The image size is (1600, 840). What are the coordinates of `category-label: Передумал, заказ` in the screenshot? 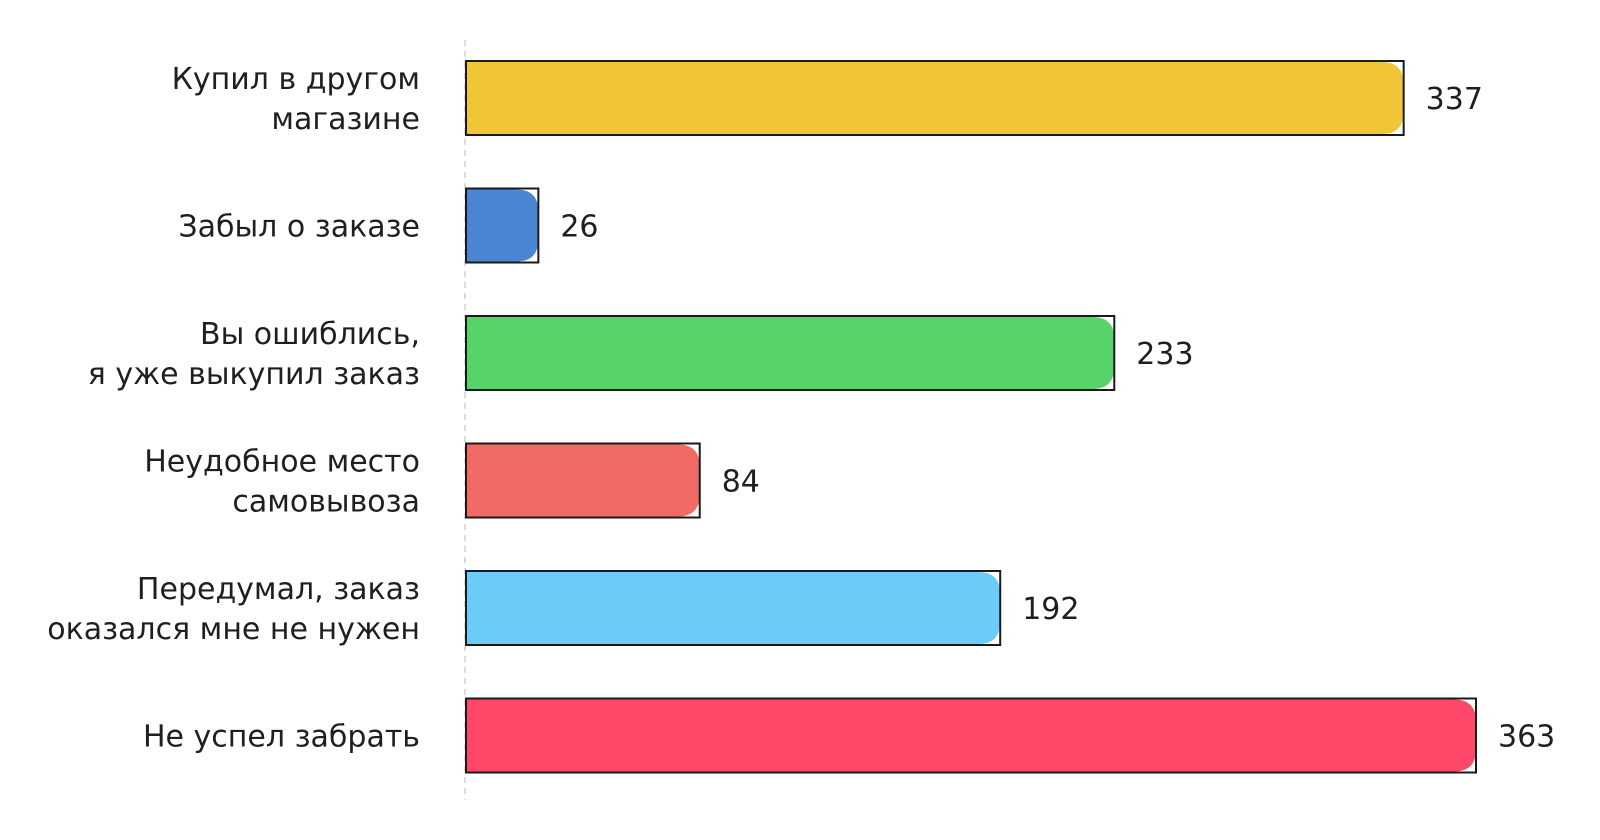 It's located at (278, 589).